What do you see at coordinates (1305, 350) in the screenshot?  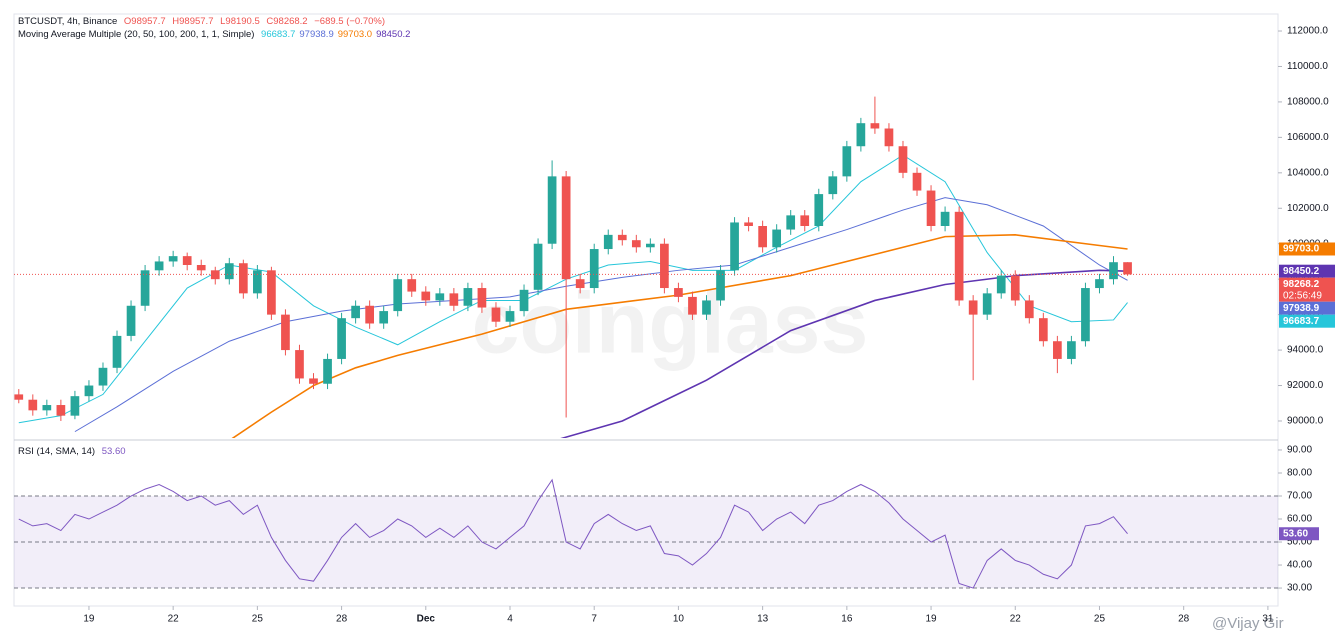 I see `y-tick-label: 94000.0` at bounding box center [1305, 350].